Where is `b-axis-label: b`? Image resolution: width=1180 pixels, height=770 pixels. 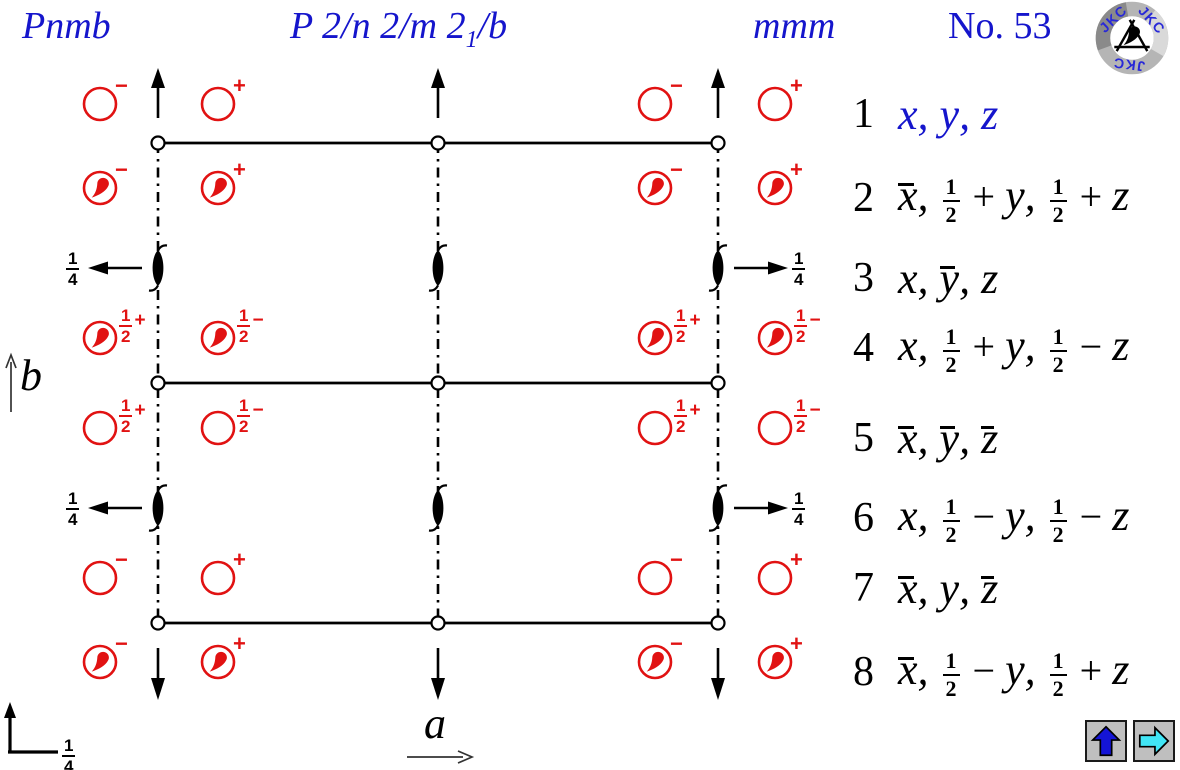
b-axis-label: b is located at coordinates (31, 375).